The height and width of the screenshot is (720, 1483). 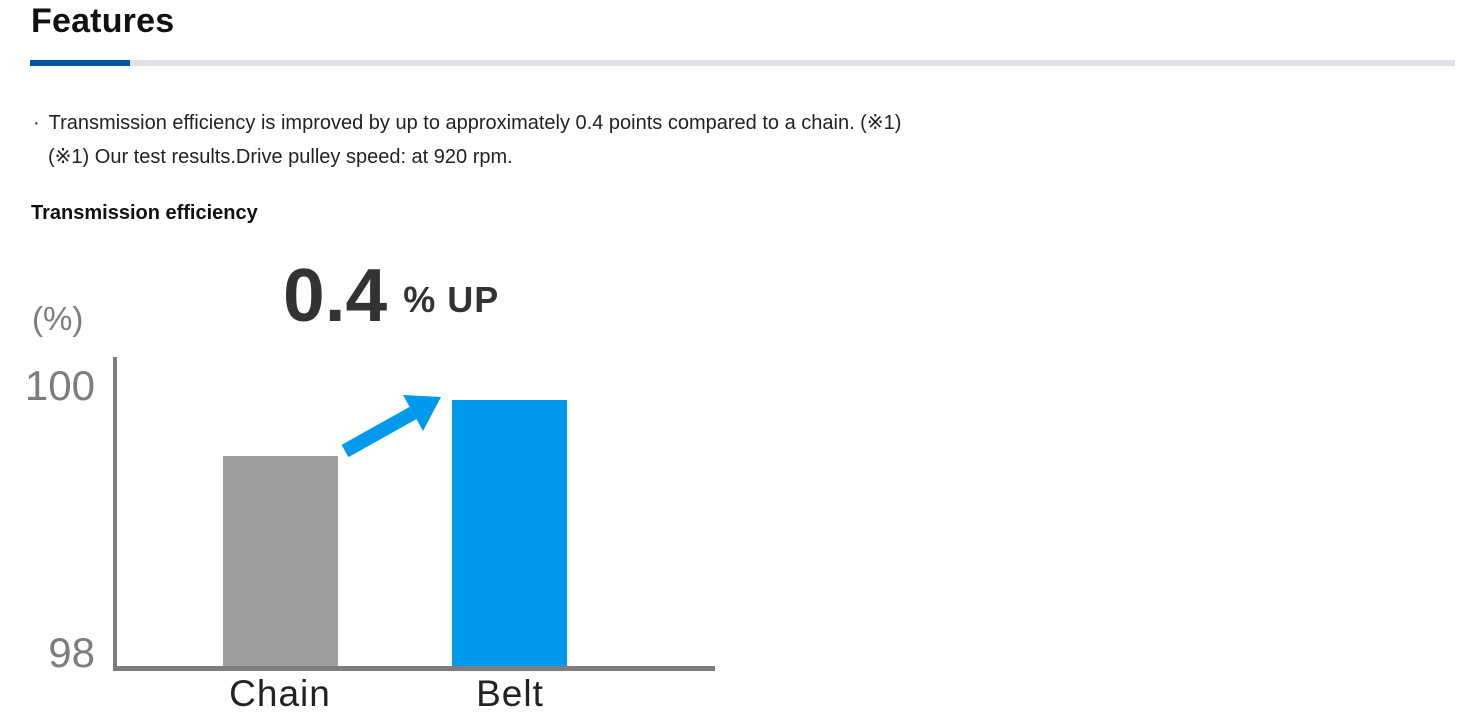 I want to click on chart-title: Transmission efficiency, so click(x=144, y=213).